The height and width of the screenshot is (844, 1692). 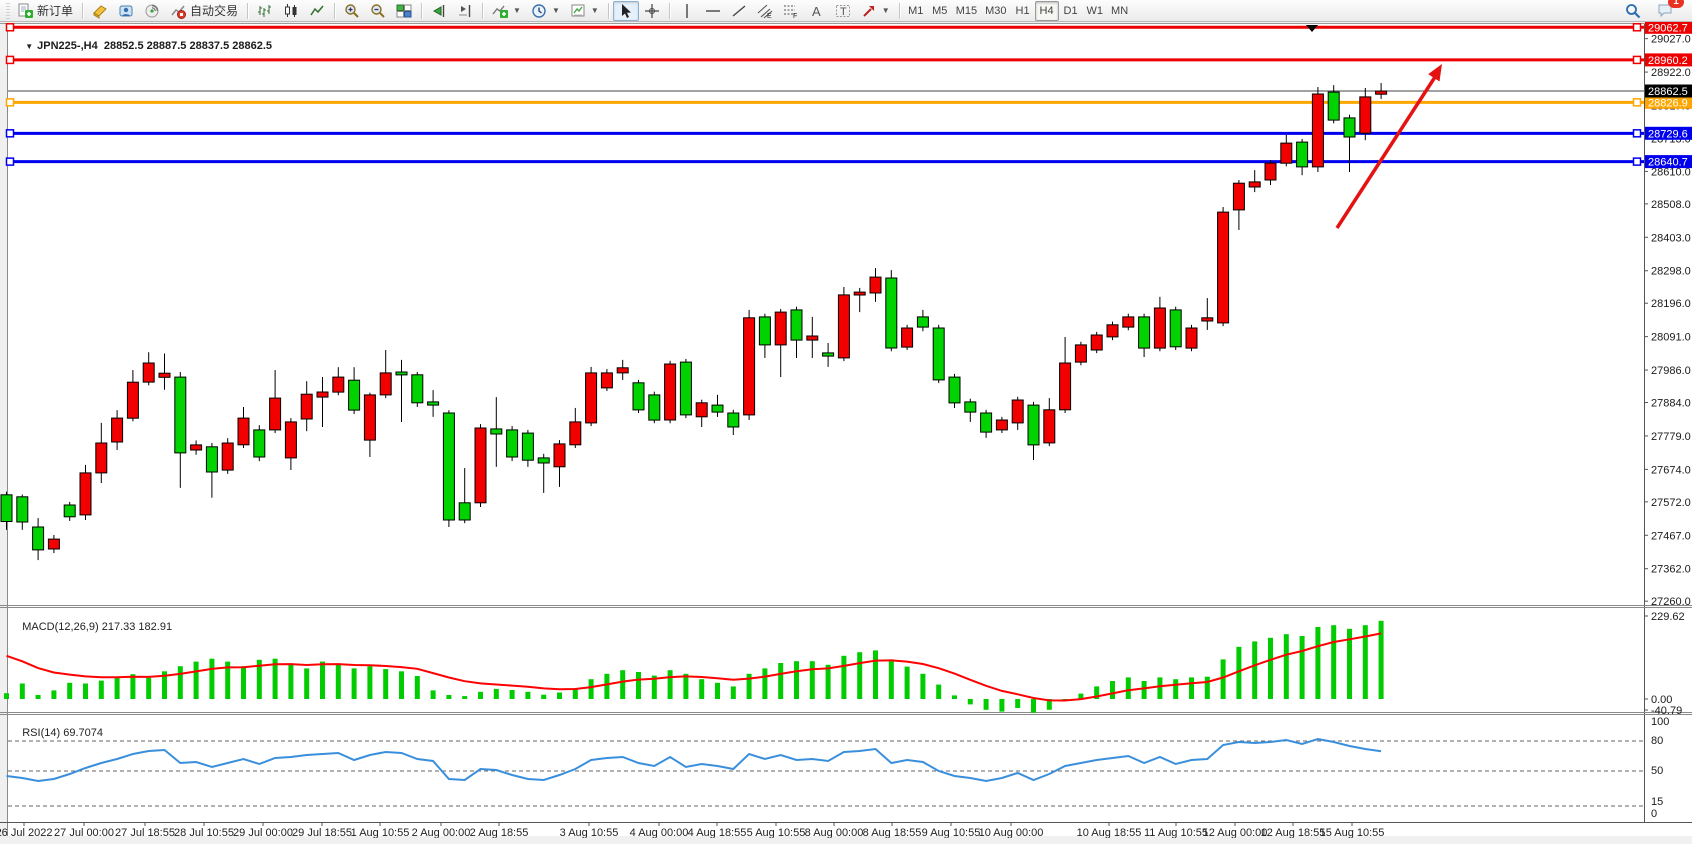 What do you see at coordinates (100, 11) in the screenshot?
I see `market-button` at bounding box center [100, 11].